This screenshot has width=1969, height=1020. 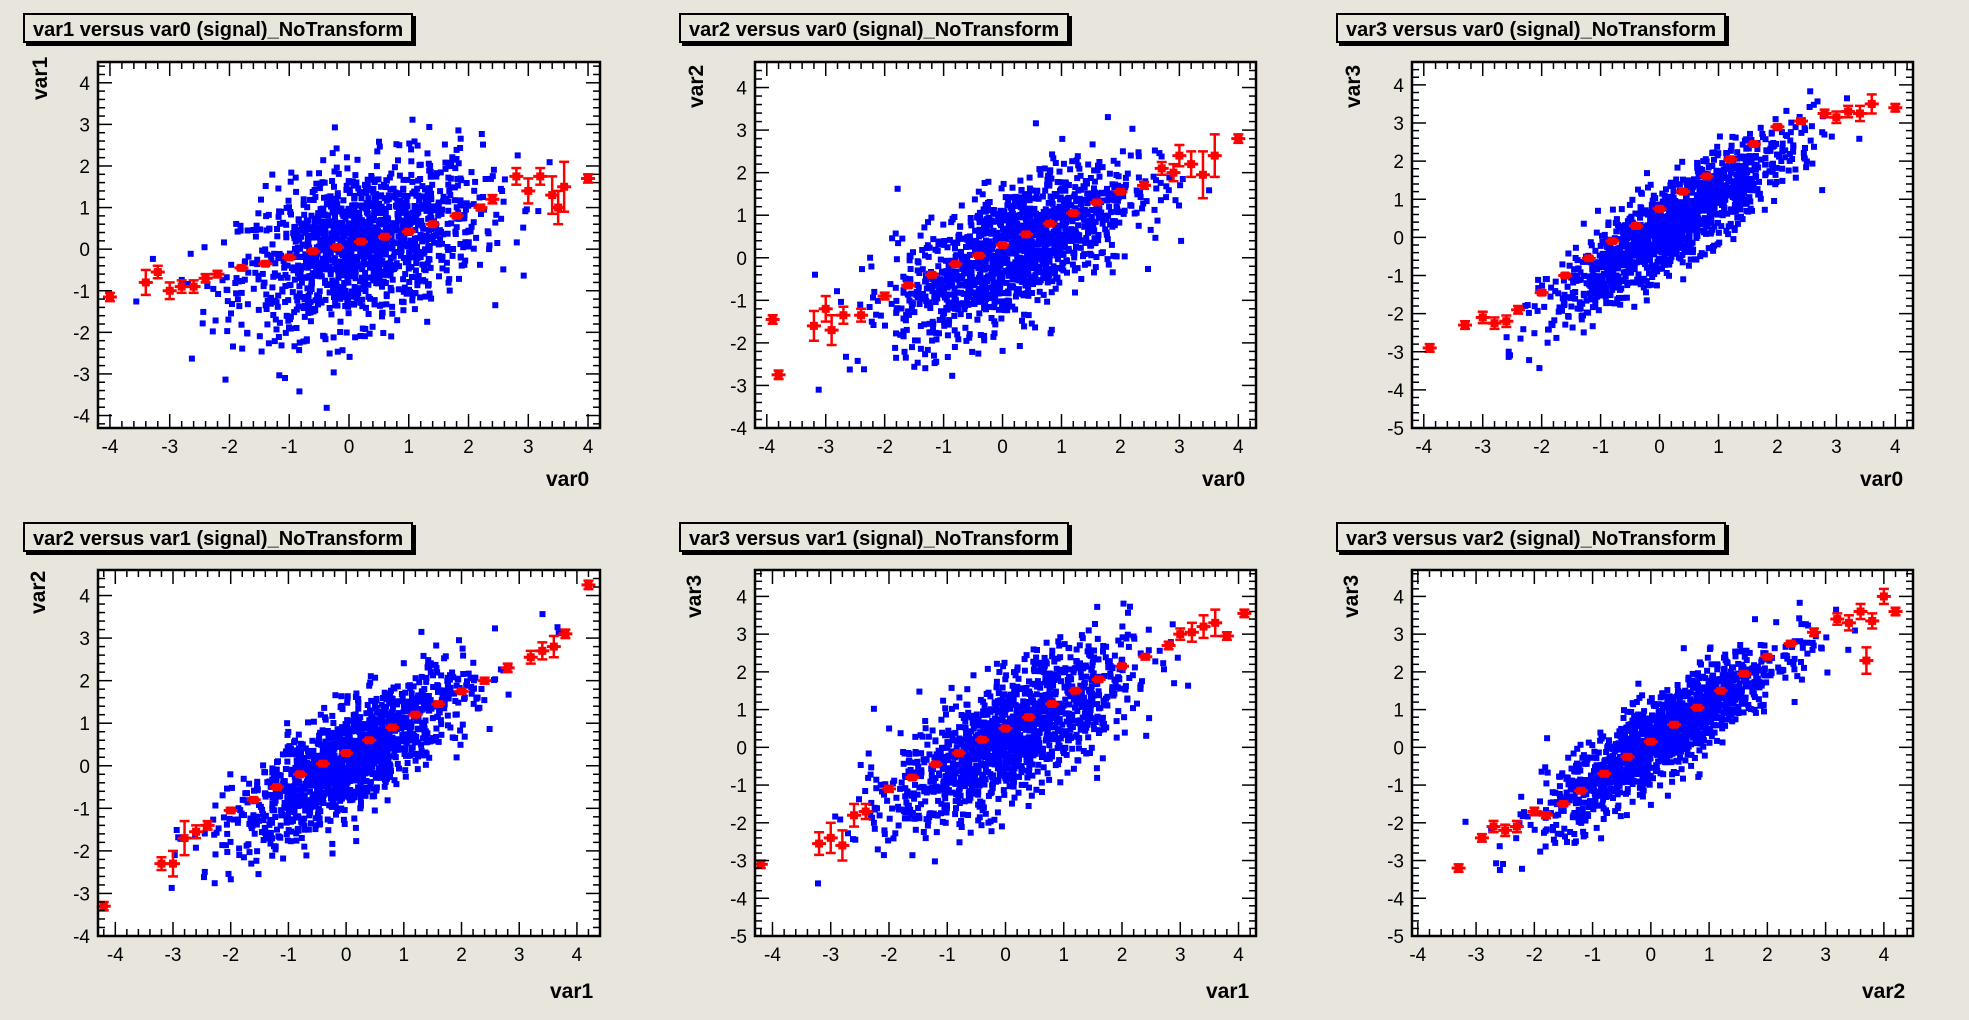 I want to click on x-tick-label: -1, so click(x=289, y=447).